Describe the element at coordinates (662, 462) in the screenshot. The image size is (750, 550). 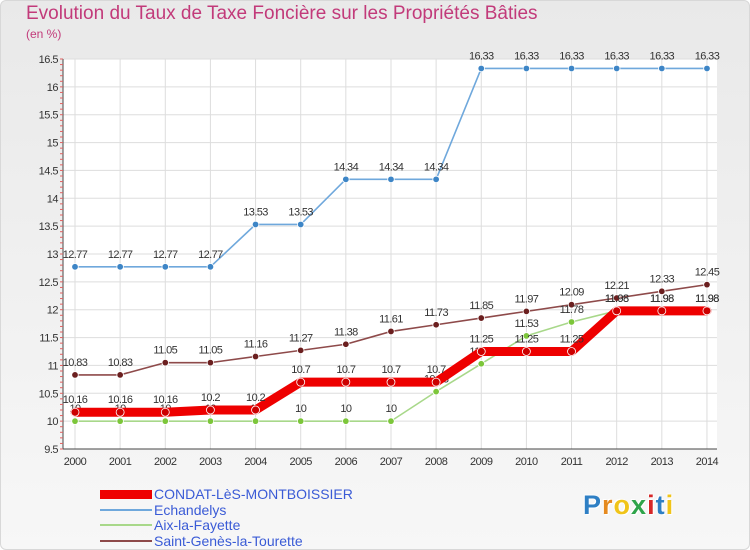
I see `x-tick-label: 2013` at that location.